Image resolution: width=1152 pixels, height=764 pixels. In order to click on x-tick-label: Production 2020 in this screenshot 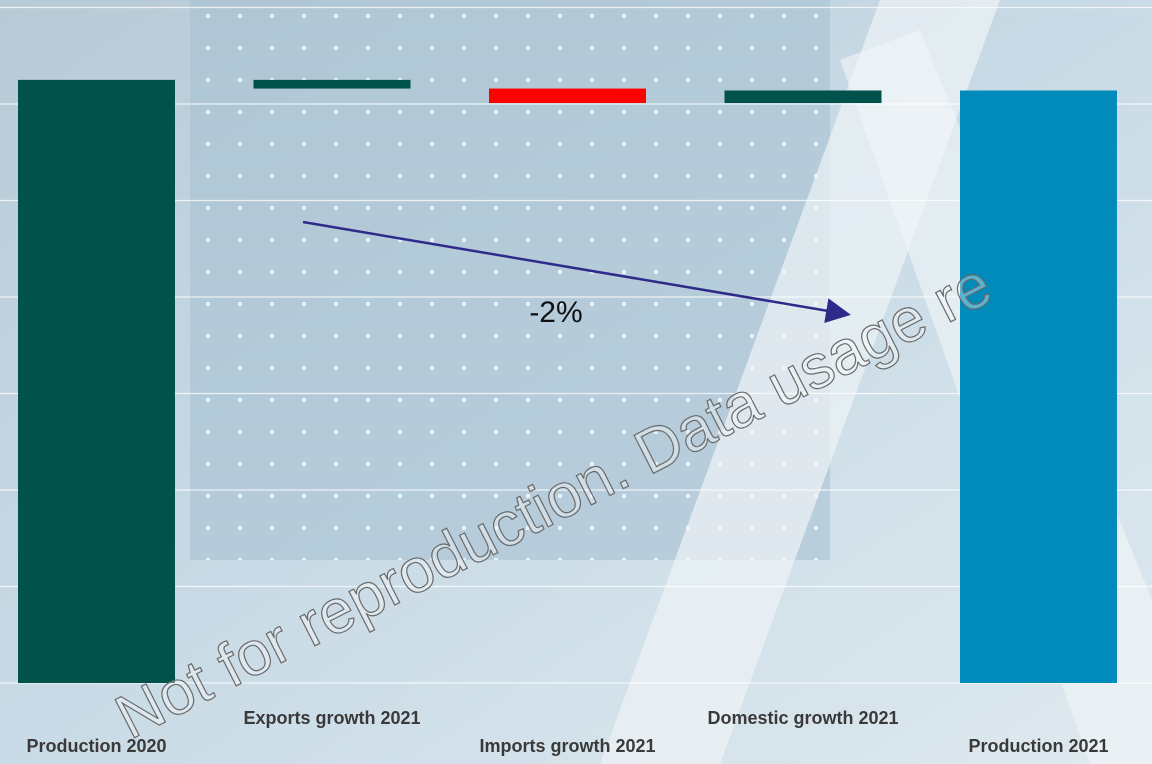, I will do `click(96, 746)`.